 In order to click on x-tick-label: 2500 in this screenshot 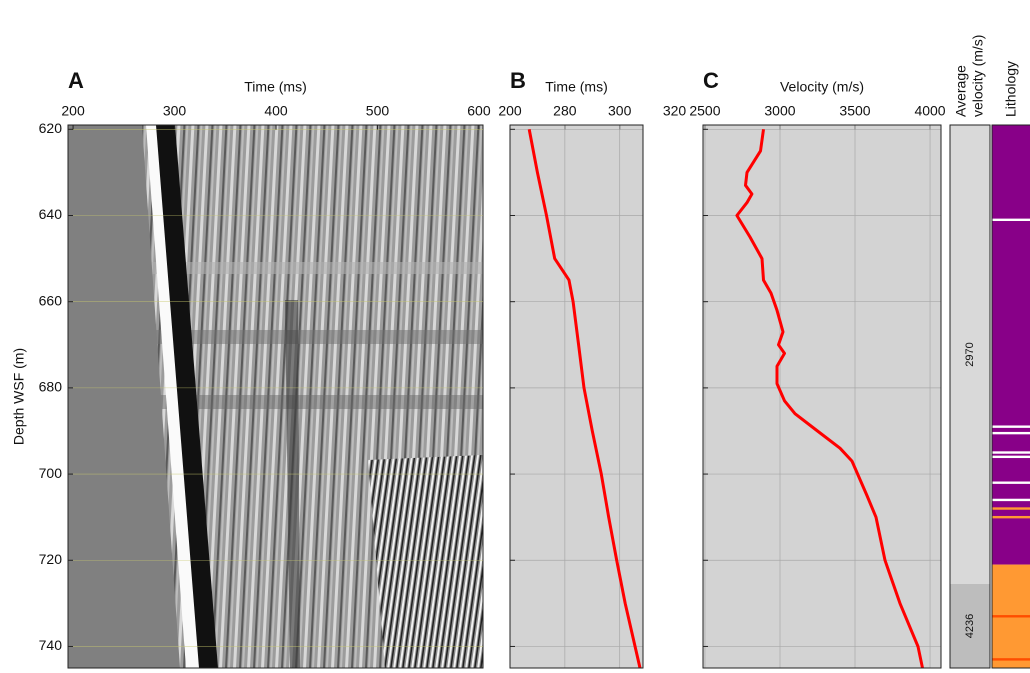, I will do `click(704, 111)`.